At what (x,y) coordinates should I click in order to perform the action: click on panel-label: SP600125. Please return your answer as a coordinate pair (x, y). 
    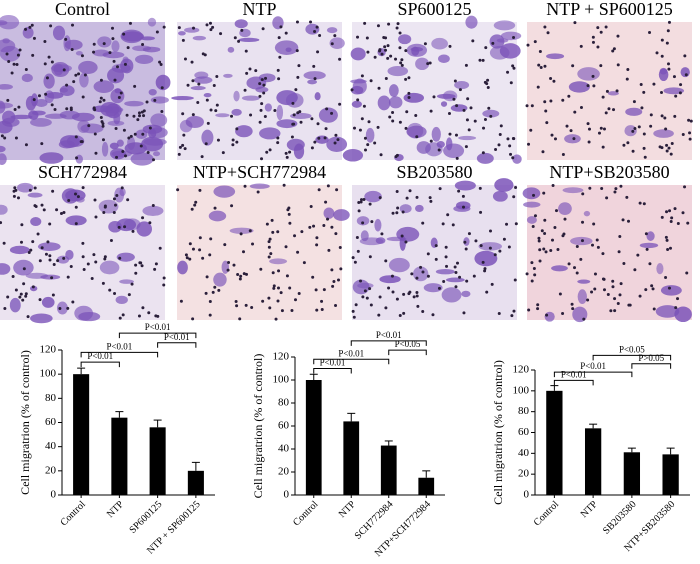
    Looking at the image, I should click on (434, 9).